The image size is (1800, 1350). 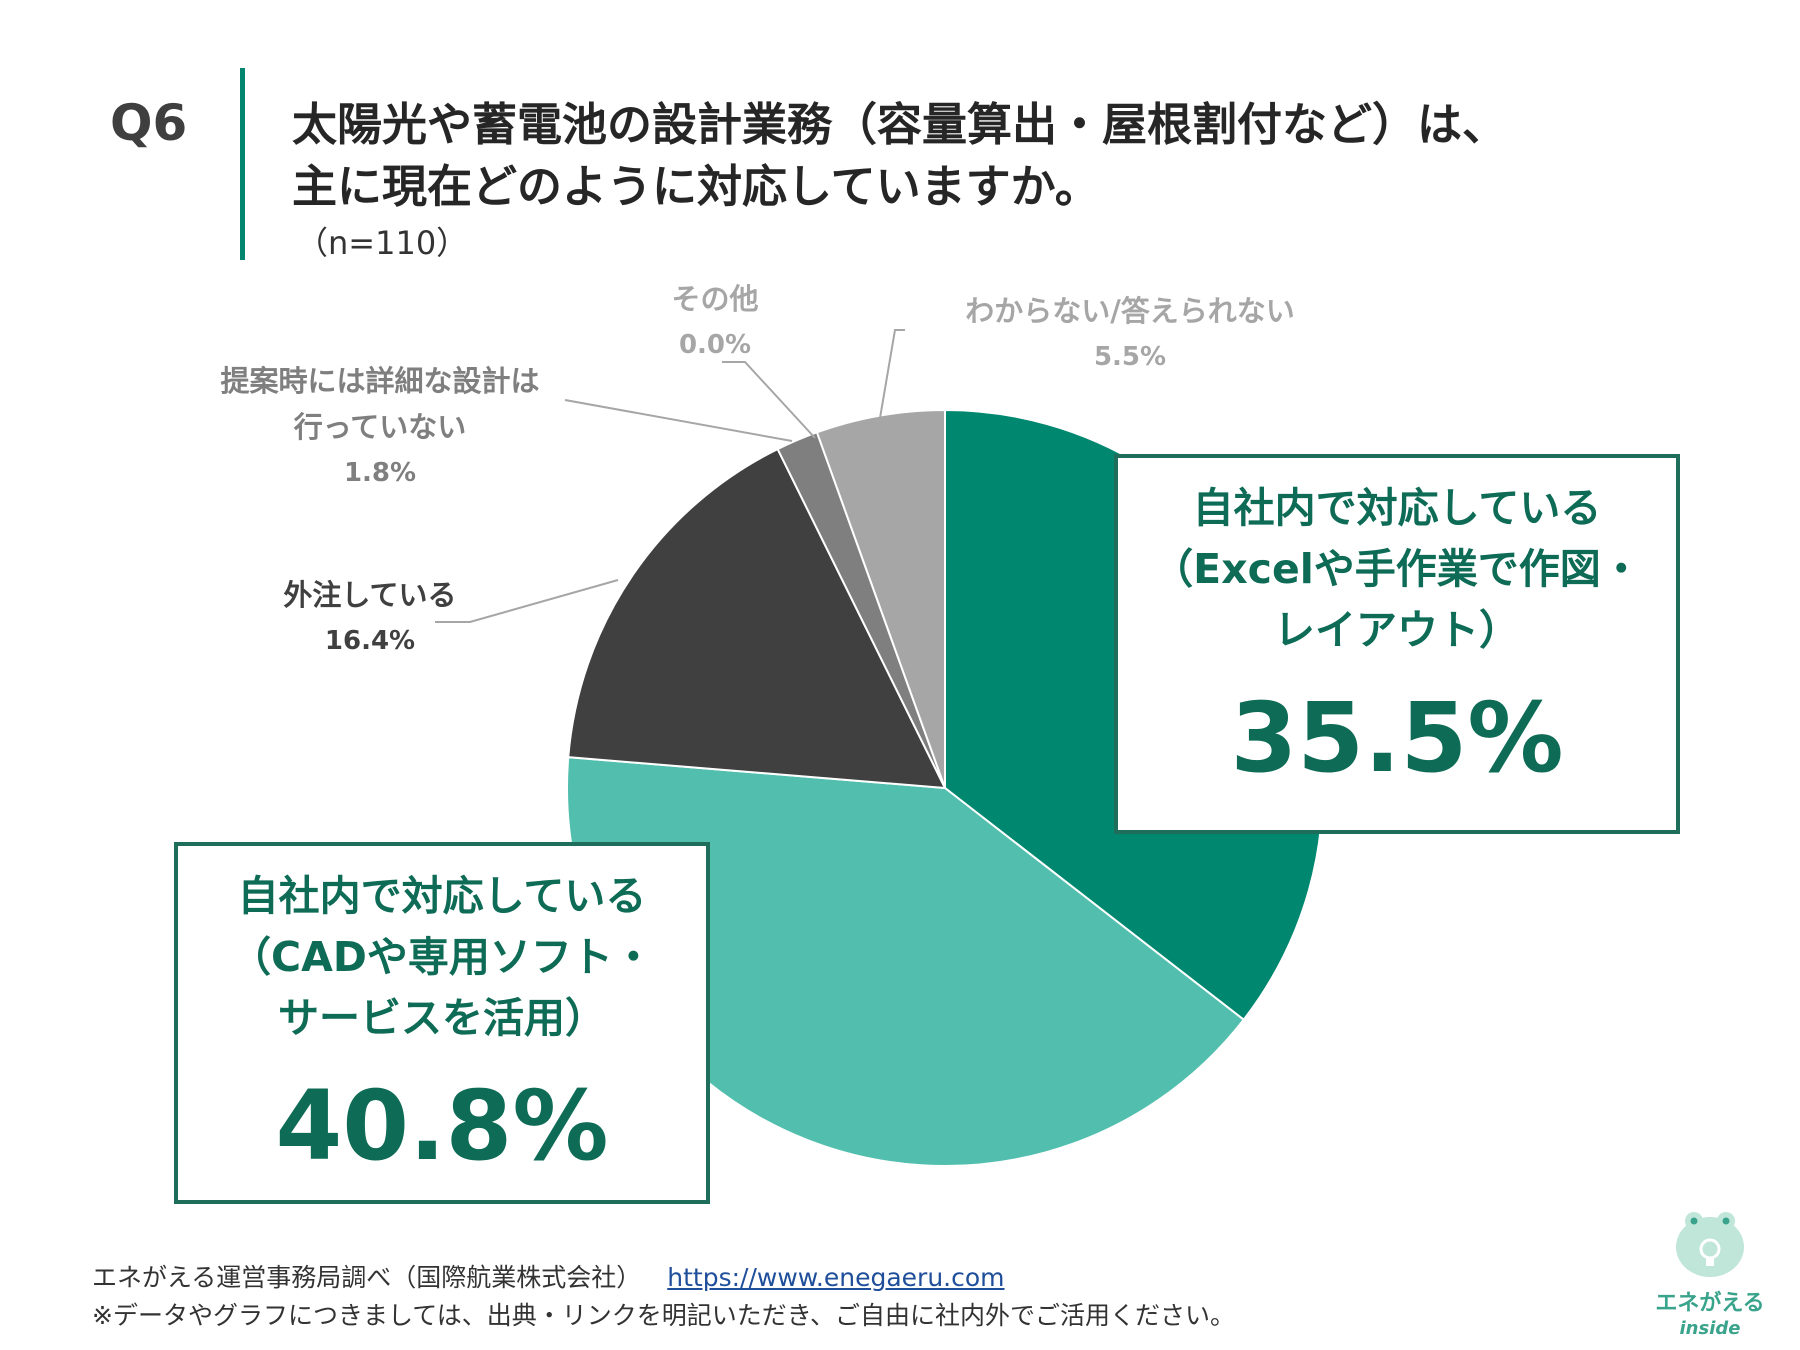 I want to click on callout-excel-line3: レイアウト）, so click(x=1397, y=630).